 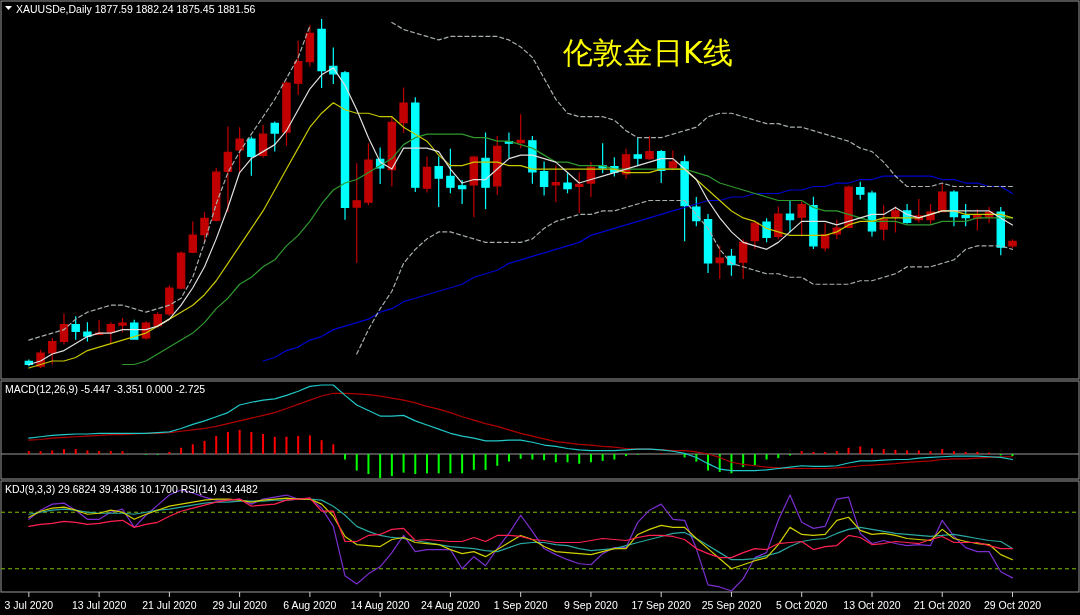 I want to click on x-tick-label: 13 Oct 2020, so click(x=872, y=605).